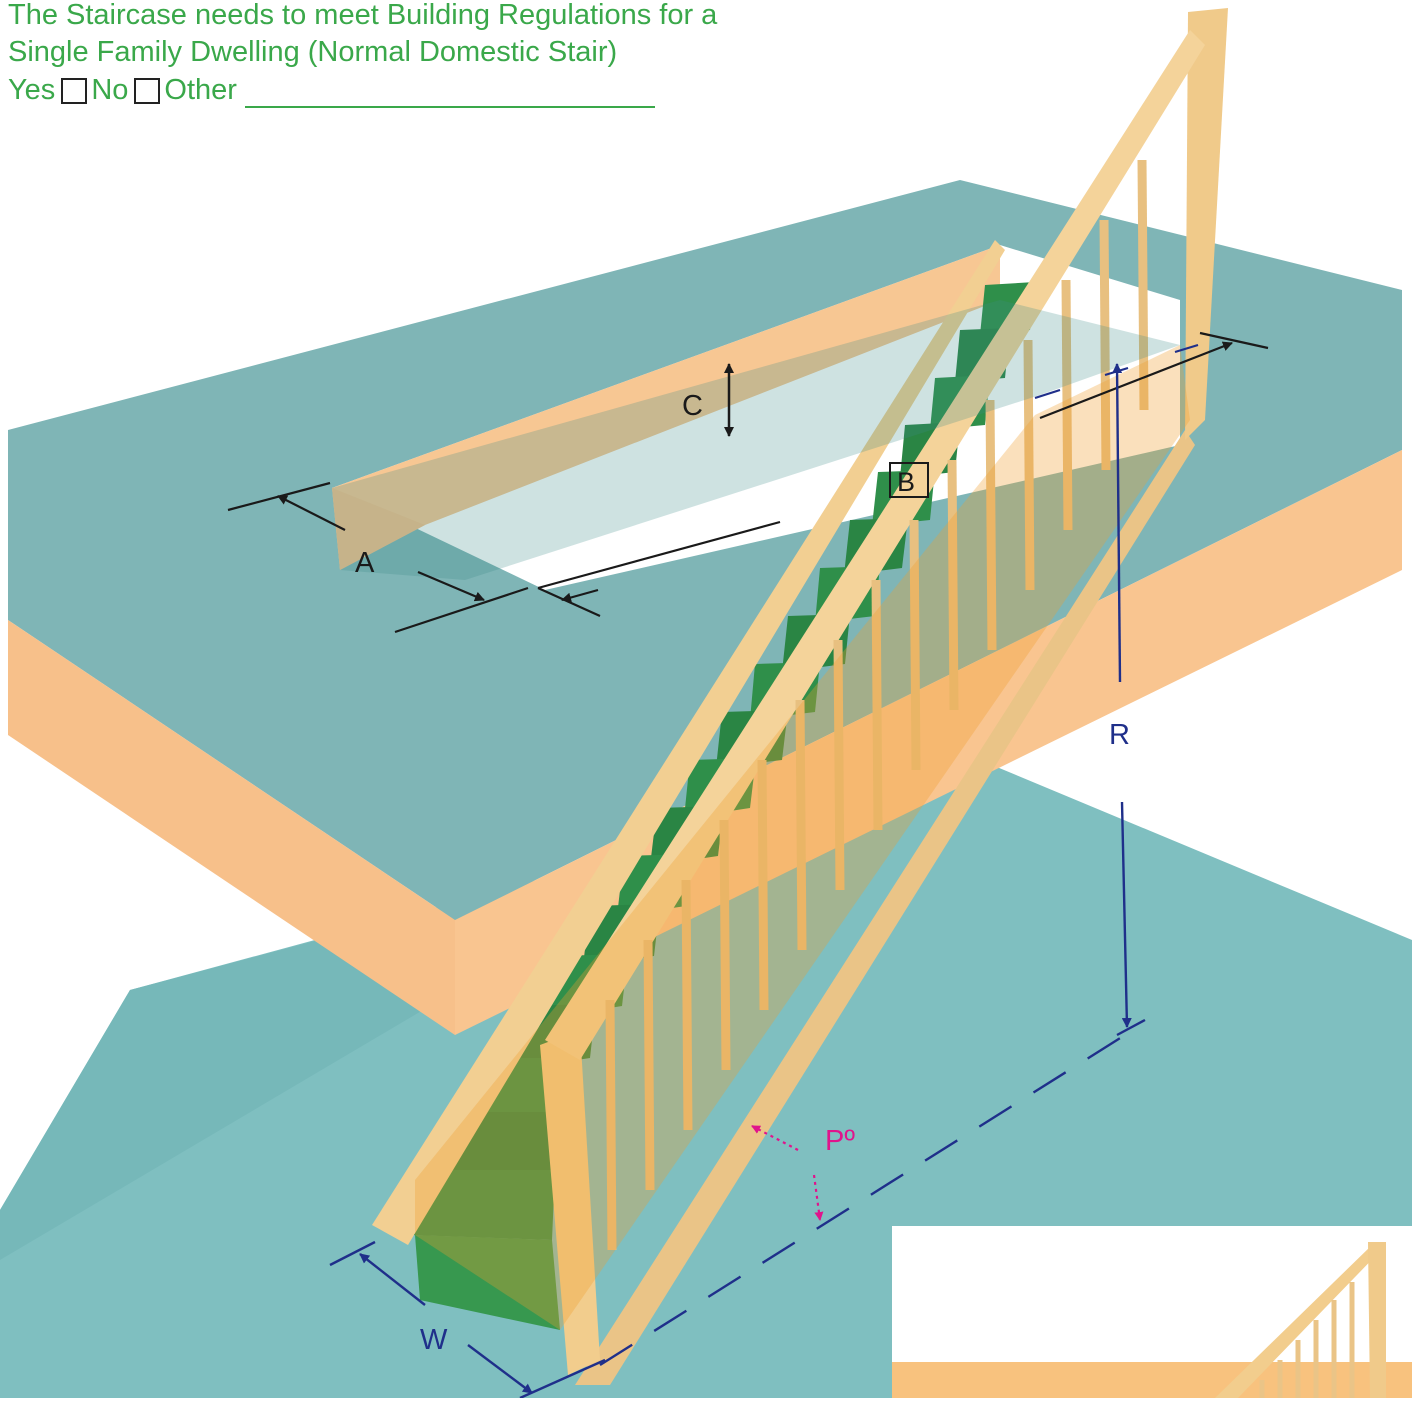 This screenshot has width=1412, height=1403. What do you see at coordinates (467, 1320) in the screenshot?
I see `dimension-w` at bounding box center [467, 1320].